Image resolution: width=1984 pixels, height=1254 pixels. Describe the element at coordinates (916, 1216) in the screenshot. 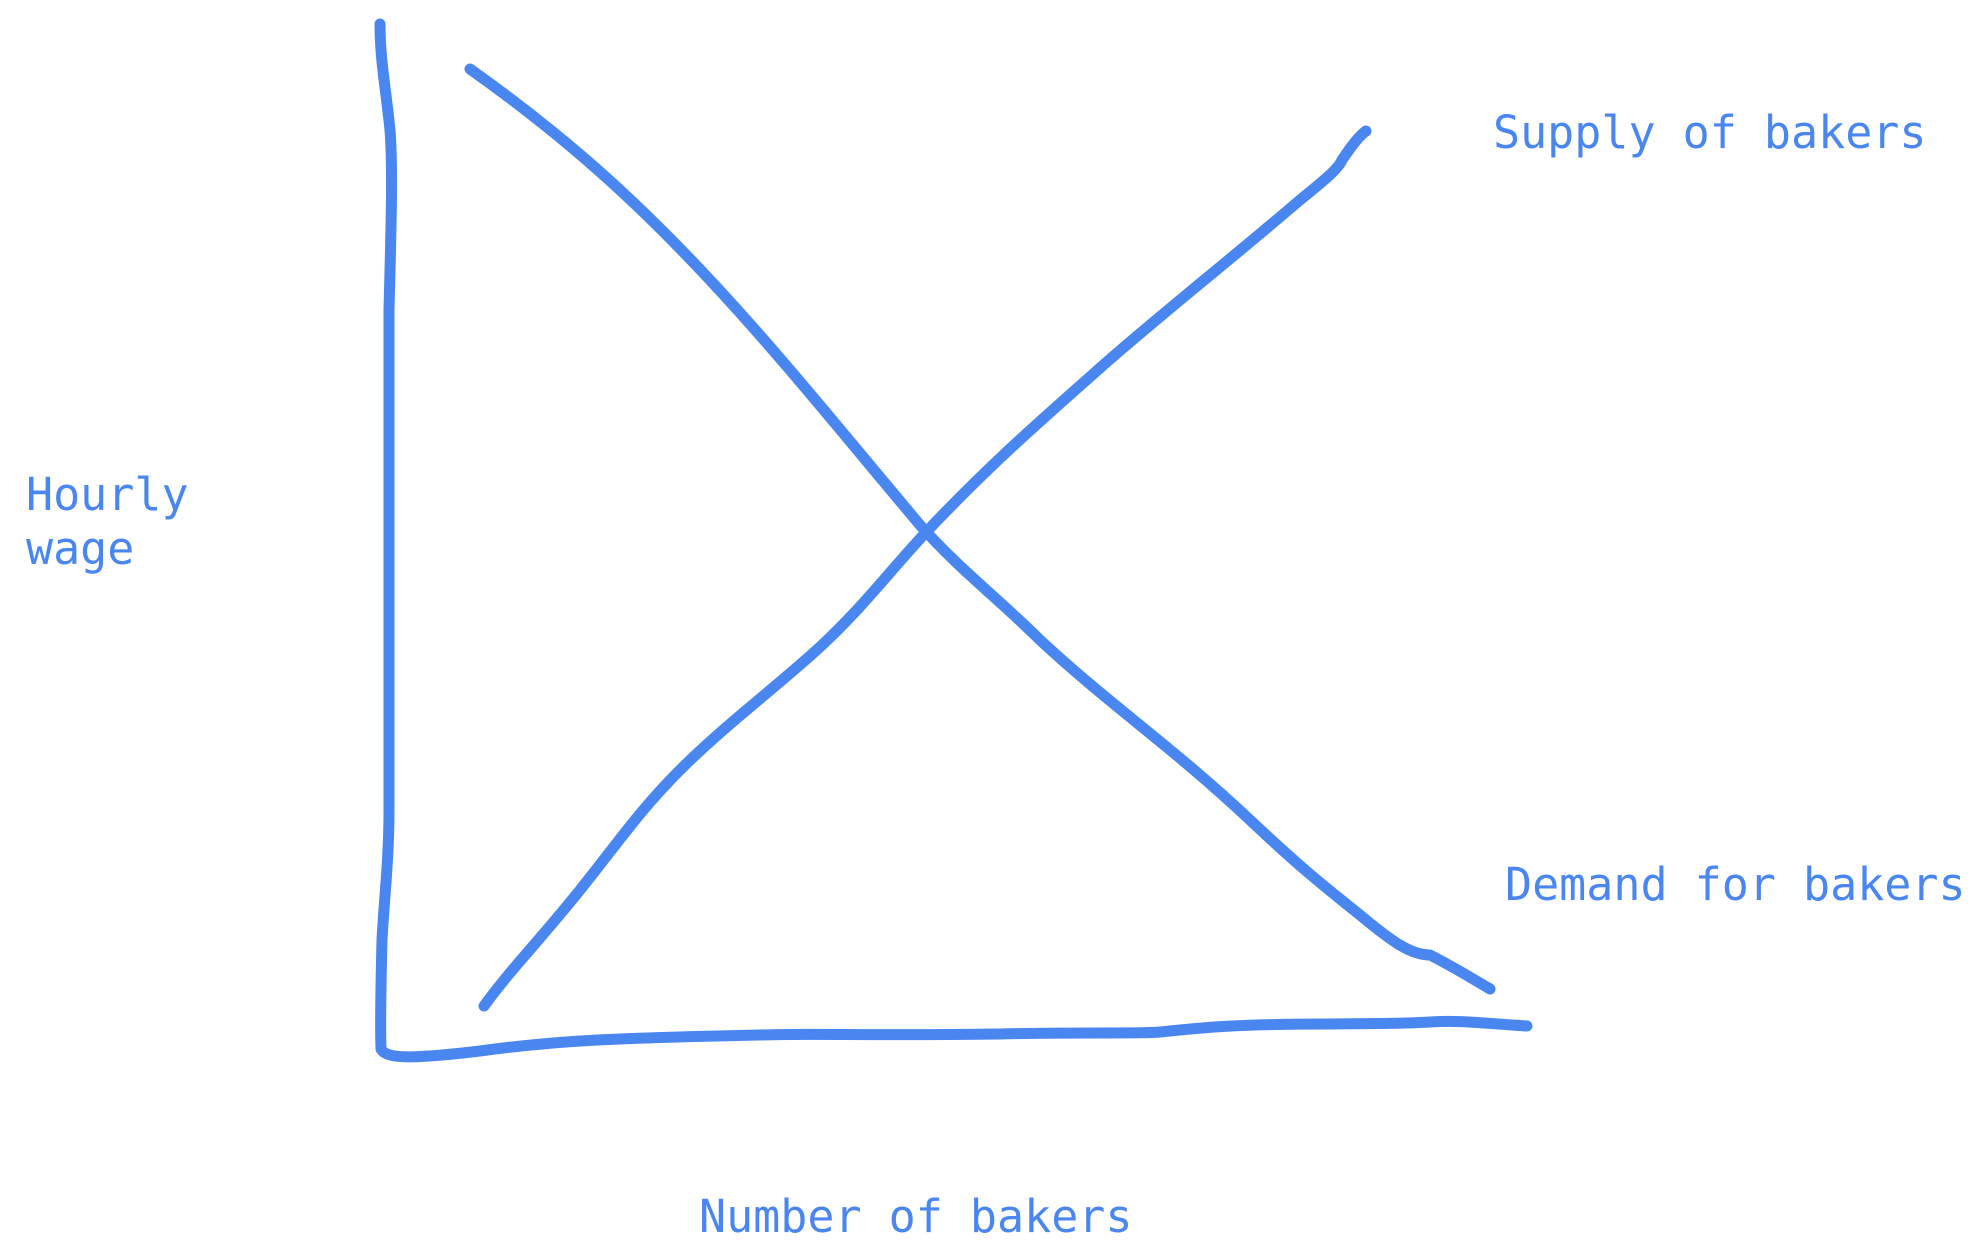

I see `x-axis-label: Number of bakers` at that location.